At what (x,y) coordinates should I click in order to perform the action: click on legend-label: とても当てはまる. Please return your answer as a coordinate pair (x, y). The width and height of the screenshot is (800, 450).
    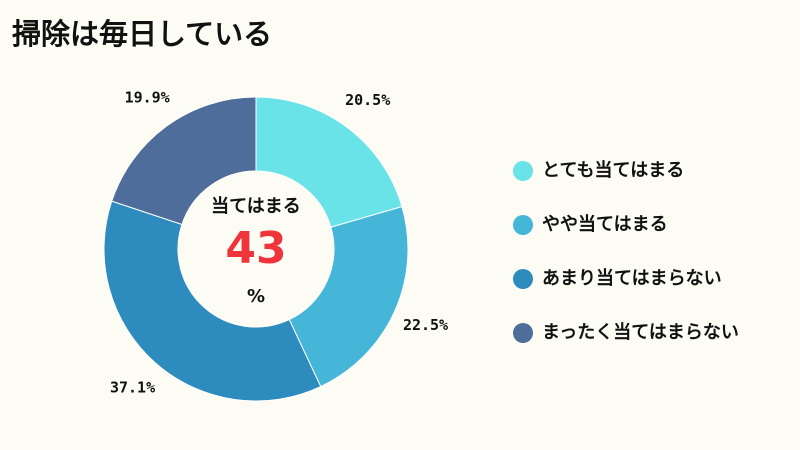
    Looking at the image, I should click on (613, 170).